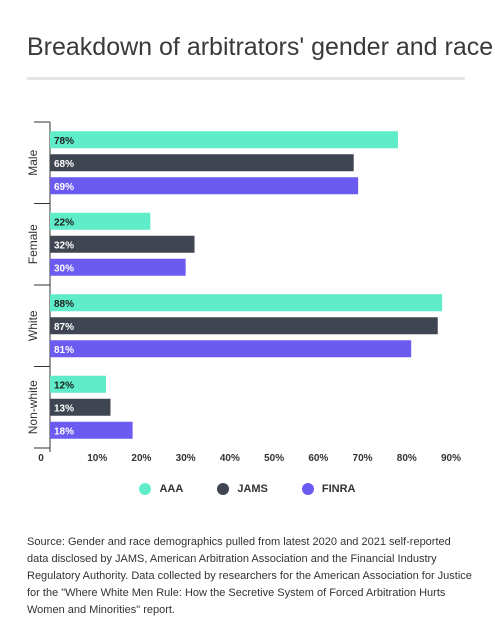  Describe the element at coordinates (33, 325) in the screenshot. I see `category-label: White` at that location.